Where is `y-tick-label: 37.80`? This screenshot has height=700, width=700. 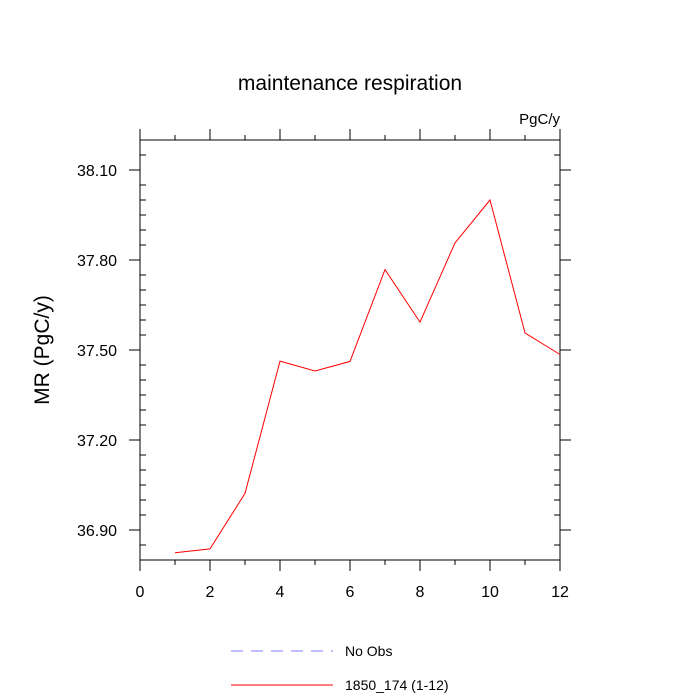 y-tick-label: 37.80 is located at coordinates (97, 261).